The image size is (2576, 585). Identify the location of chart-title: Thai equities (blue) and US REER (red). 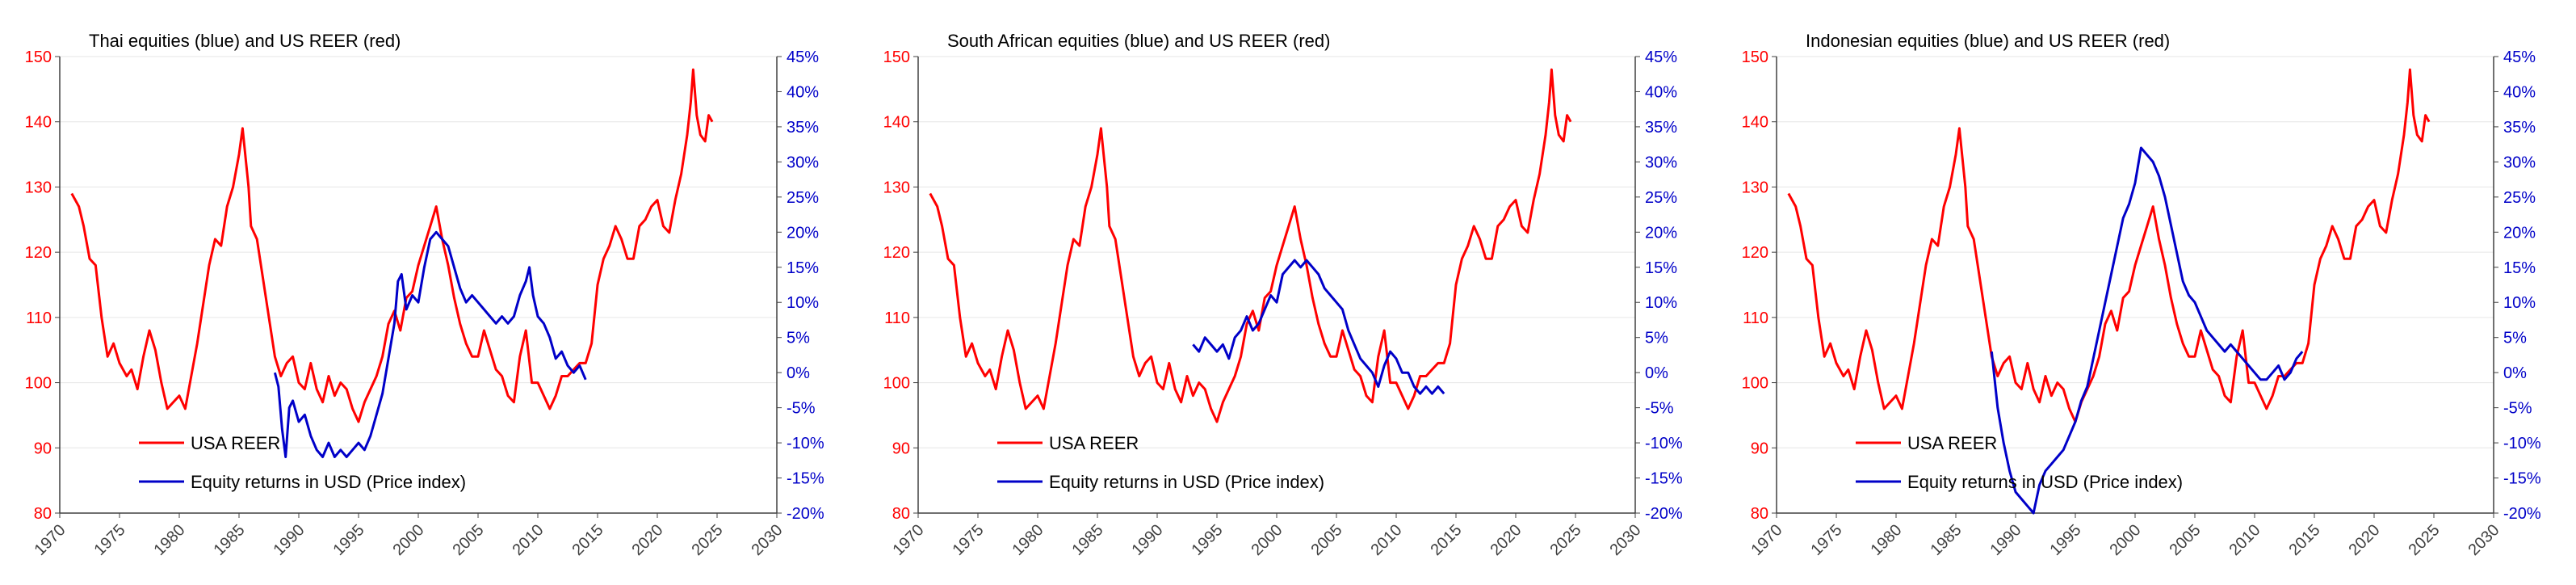
(245, 41).